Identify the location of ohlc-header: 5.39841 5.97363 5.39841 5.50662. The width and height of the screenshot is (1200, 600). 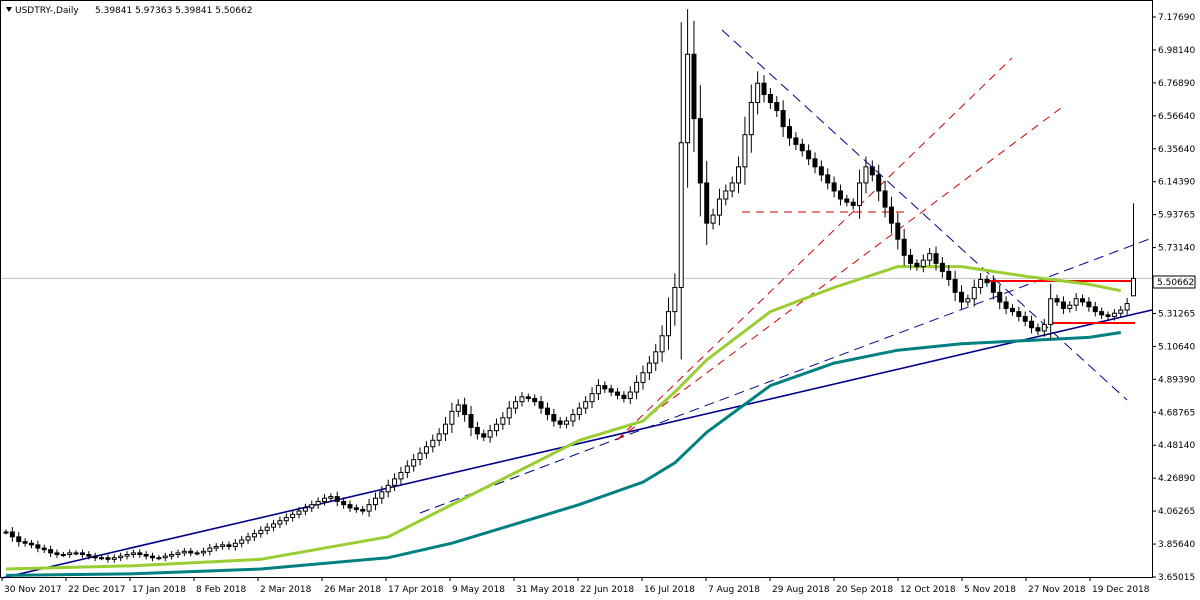
(173, 11).